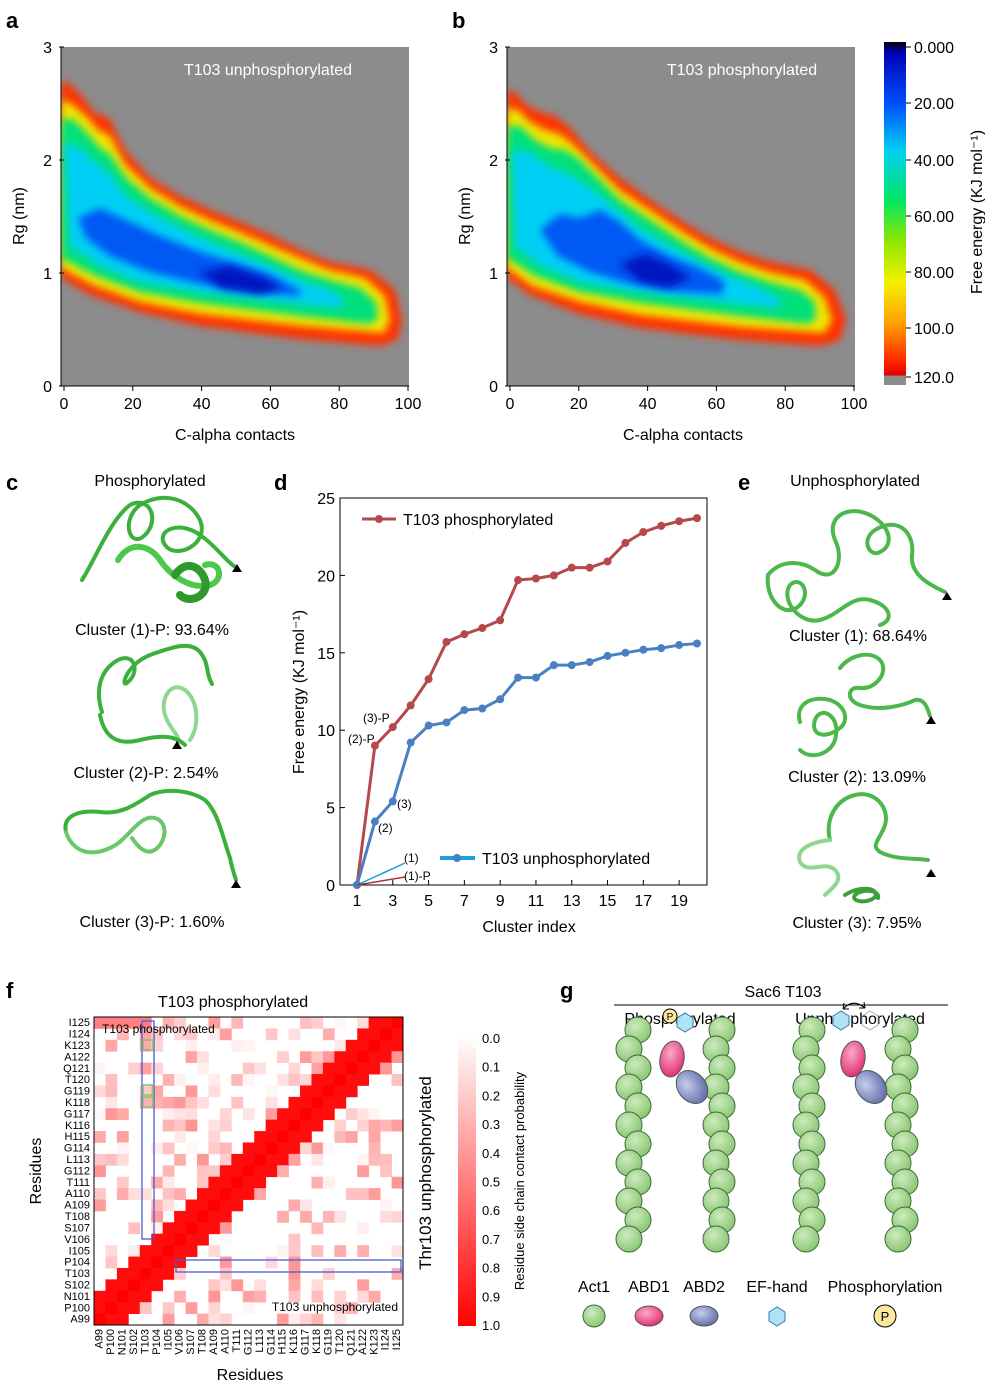 This screenshot has width=985, height=1382. Describe the element at coordinates (934, 48) in the screenshot. I see `cb-tick-label-0: 0.000` at that location.